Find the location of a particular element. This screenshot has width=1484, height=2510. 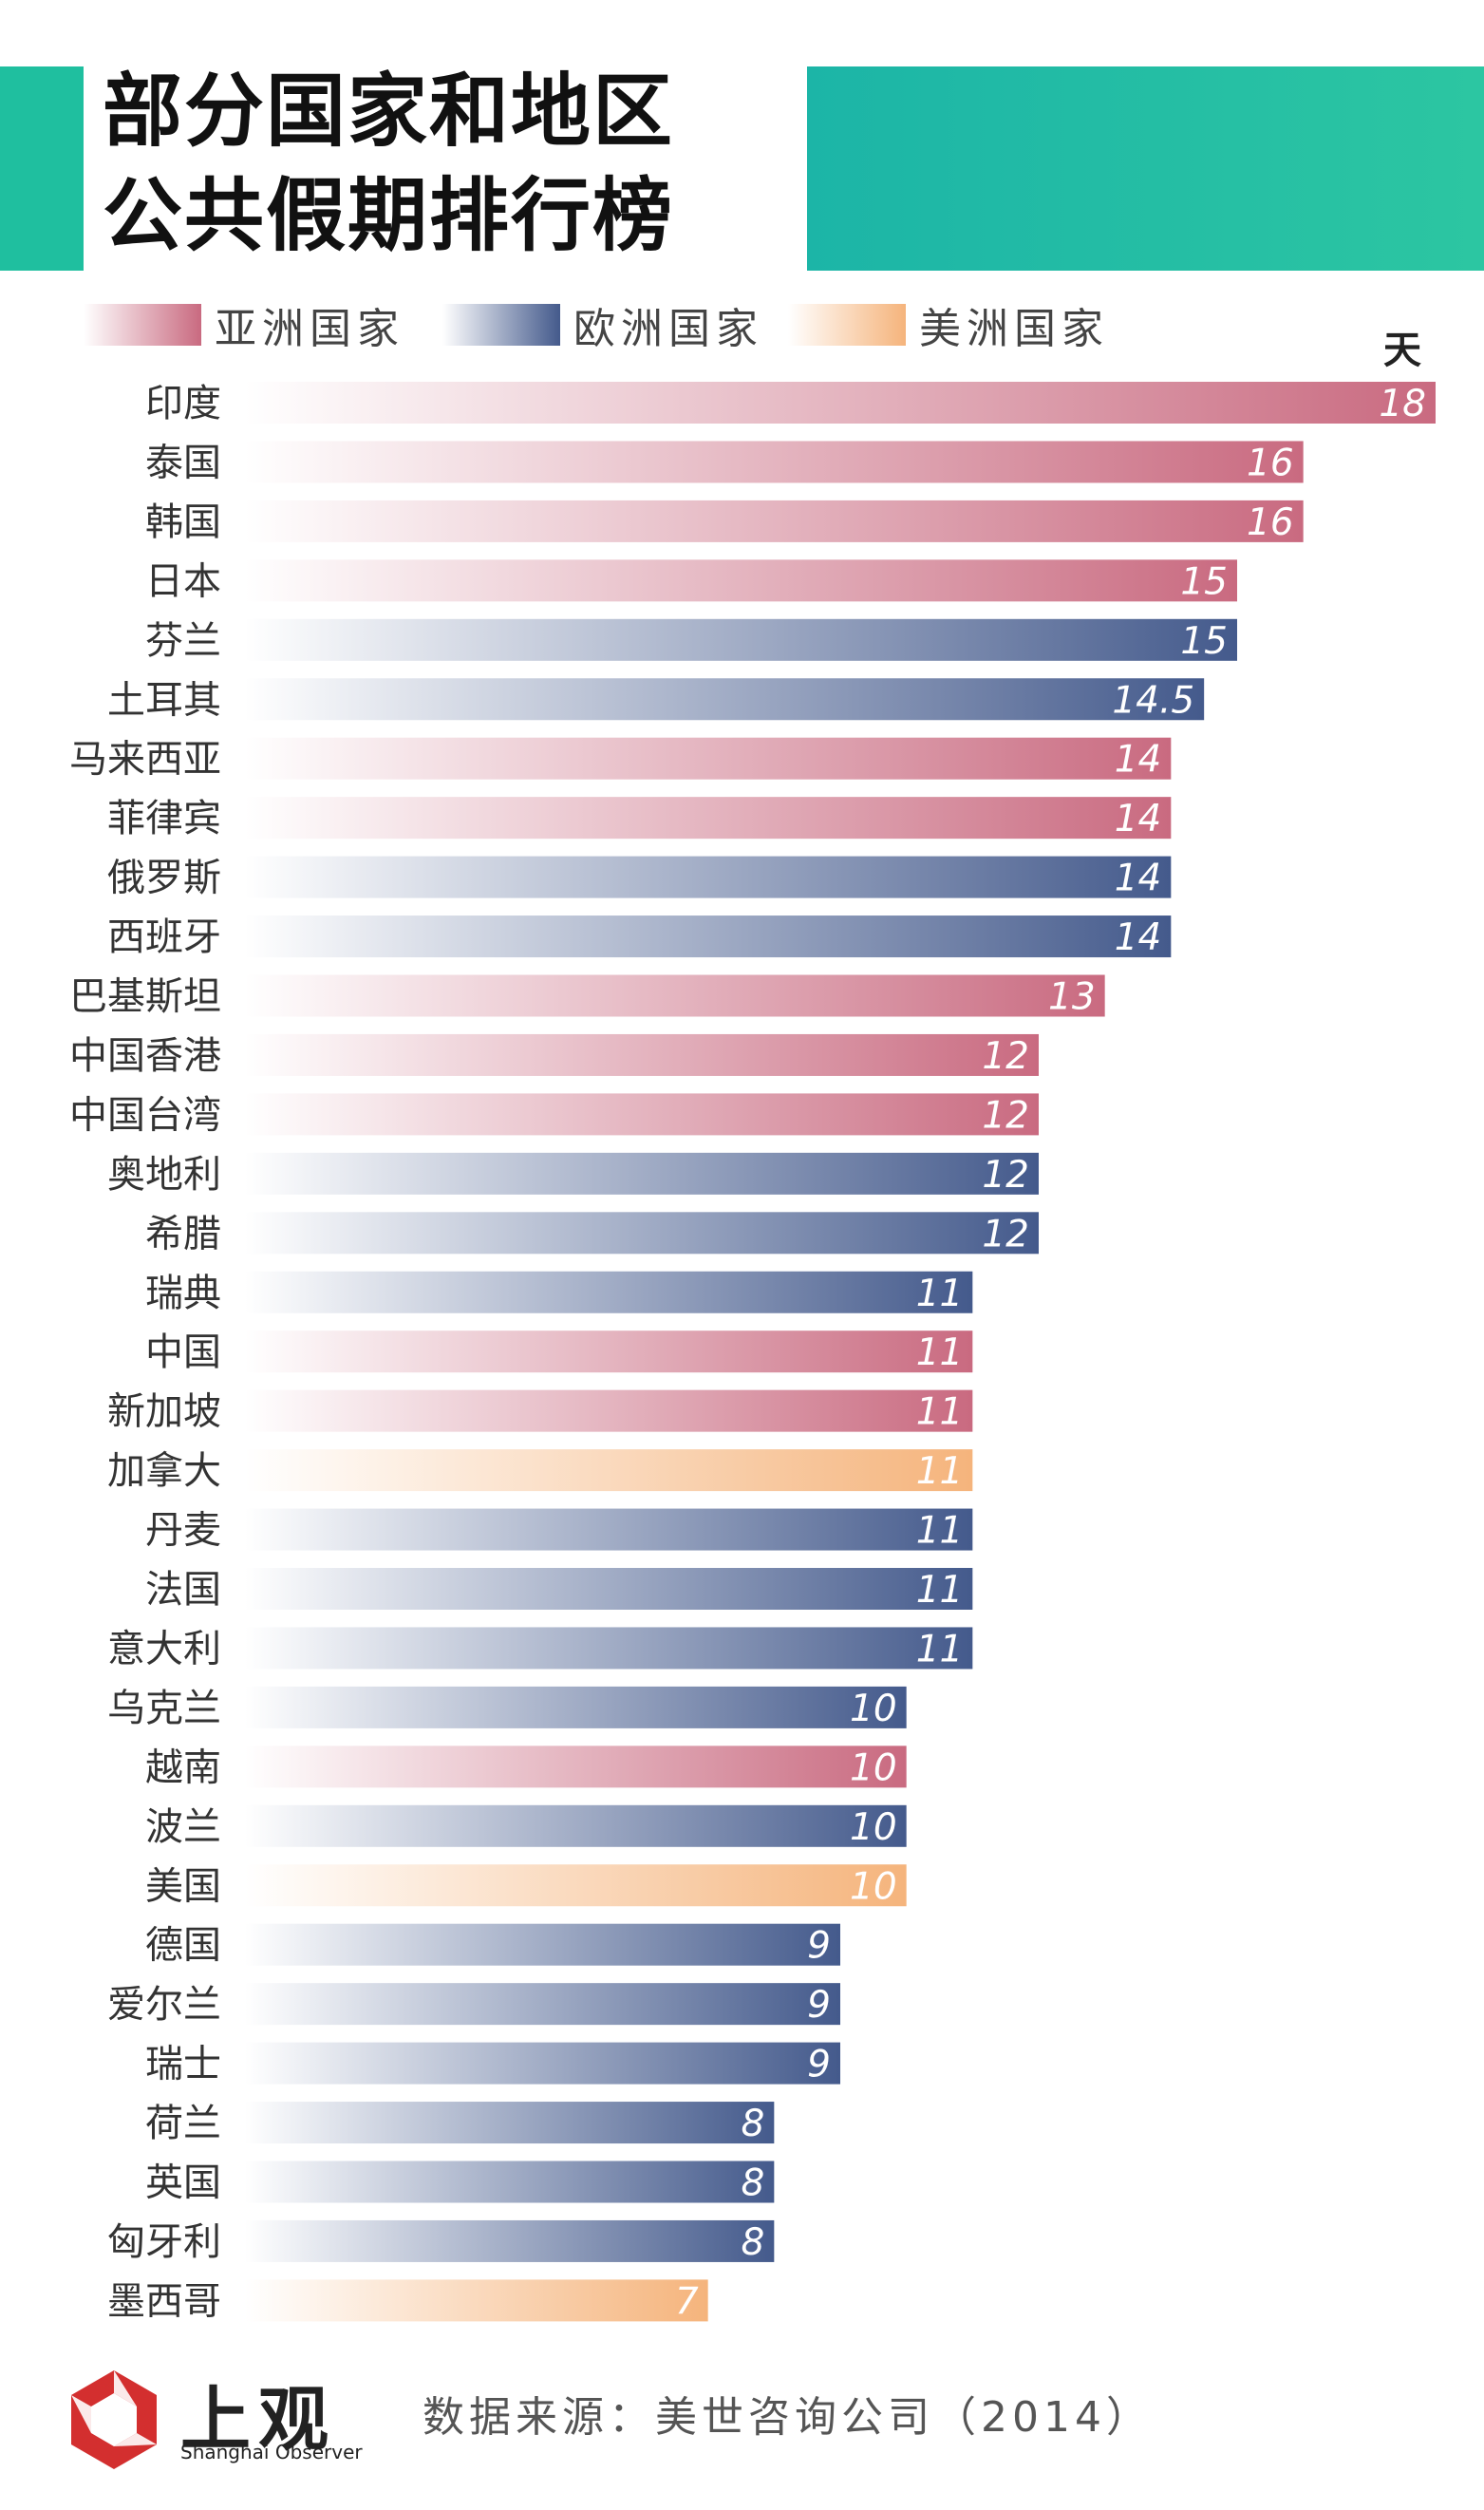

value-label-11: 12 is located at coordinates (1006, 1056).